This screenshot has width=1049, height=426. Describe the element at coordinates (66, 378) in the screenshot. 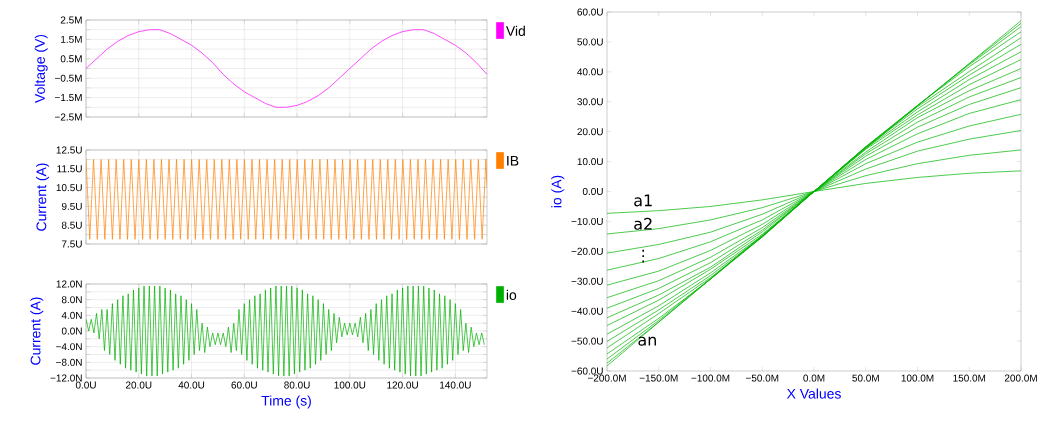

I see `y-tick-label: −12.0N` at that location.